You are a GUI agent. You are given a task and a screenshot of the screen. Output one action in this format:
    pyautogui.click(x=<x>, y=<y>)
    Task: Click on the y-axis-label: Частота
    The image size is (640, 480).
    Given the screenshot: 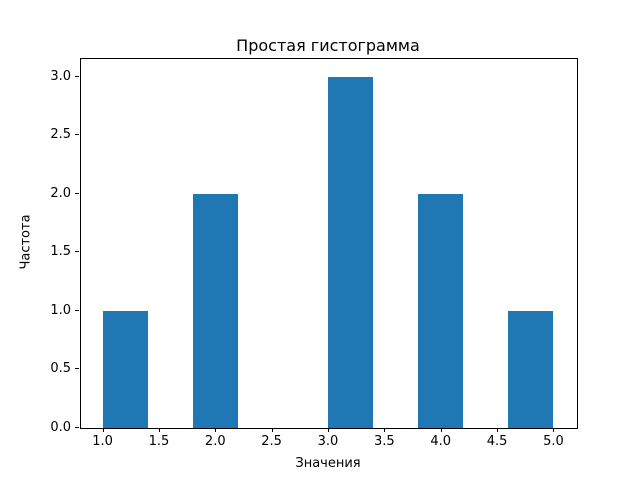 What is the action you would take?
    pyautogui.click(x=26, y=242)
    